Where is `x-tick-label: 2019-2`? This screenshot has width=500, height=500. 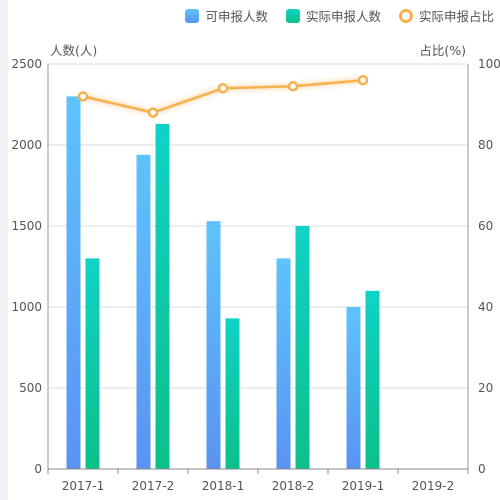
x-tick-label: 2019-2 is located at coordinates (433, 486).